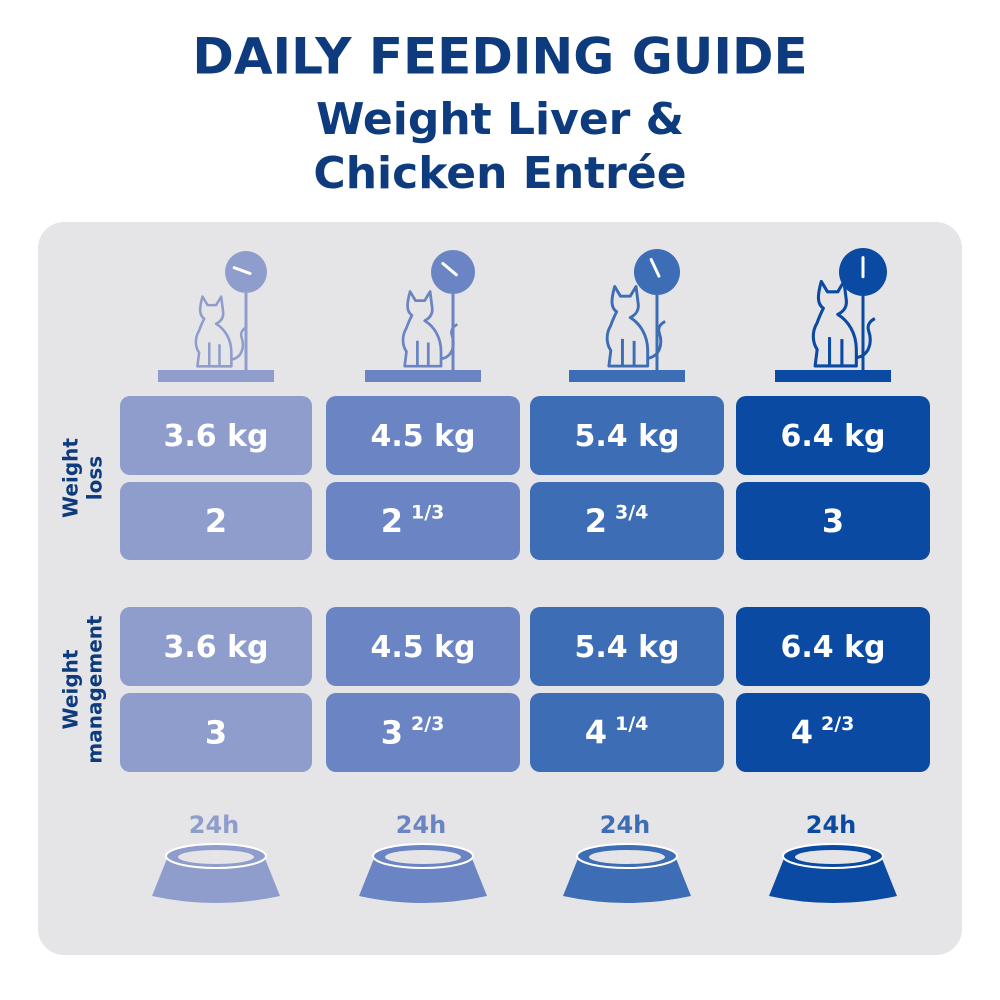 This screenshot has width=1000, height=1000. I want to click on amount-fraction: 1/4, so click(631, 724).